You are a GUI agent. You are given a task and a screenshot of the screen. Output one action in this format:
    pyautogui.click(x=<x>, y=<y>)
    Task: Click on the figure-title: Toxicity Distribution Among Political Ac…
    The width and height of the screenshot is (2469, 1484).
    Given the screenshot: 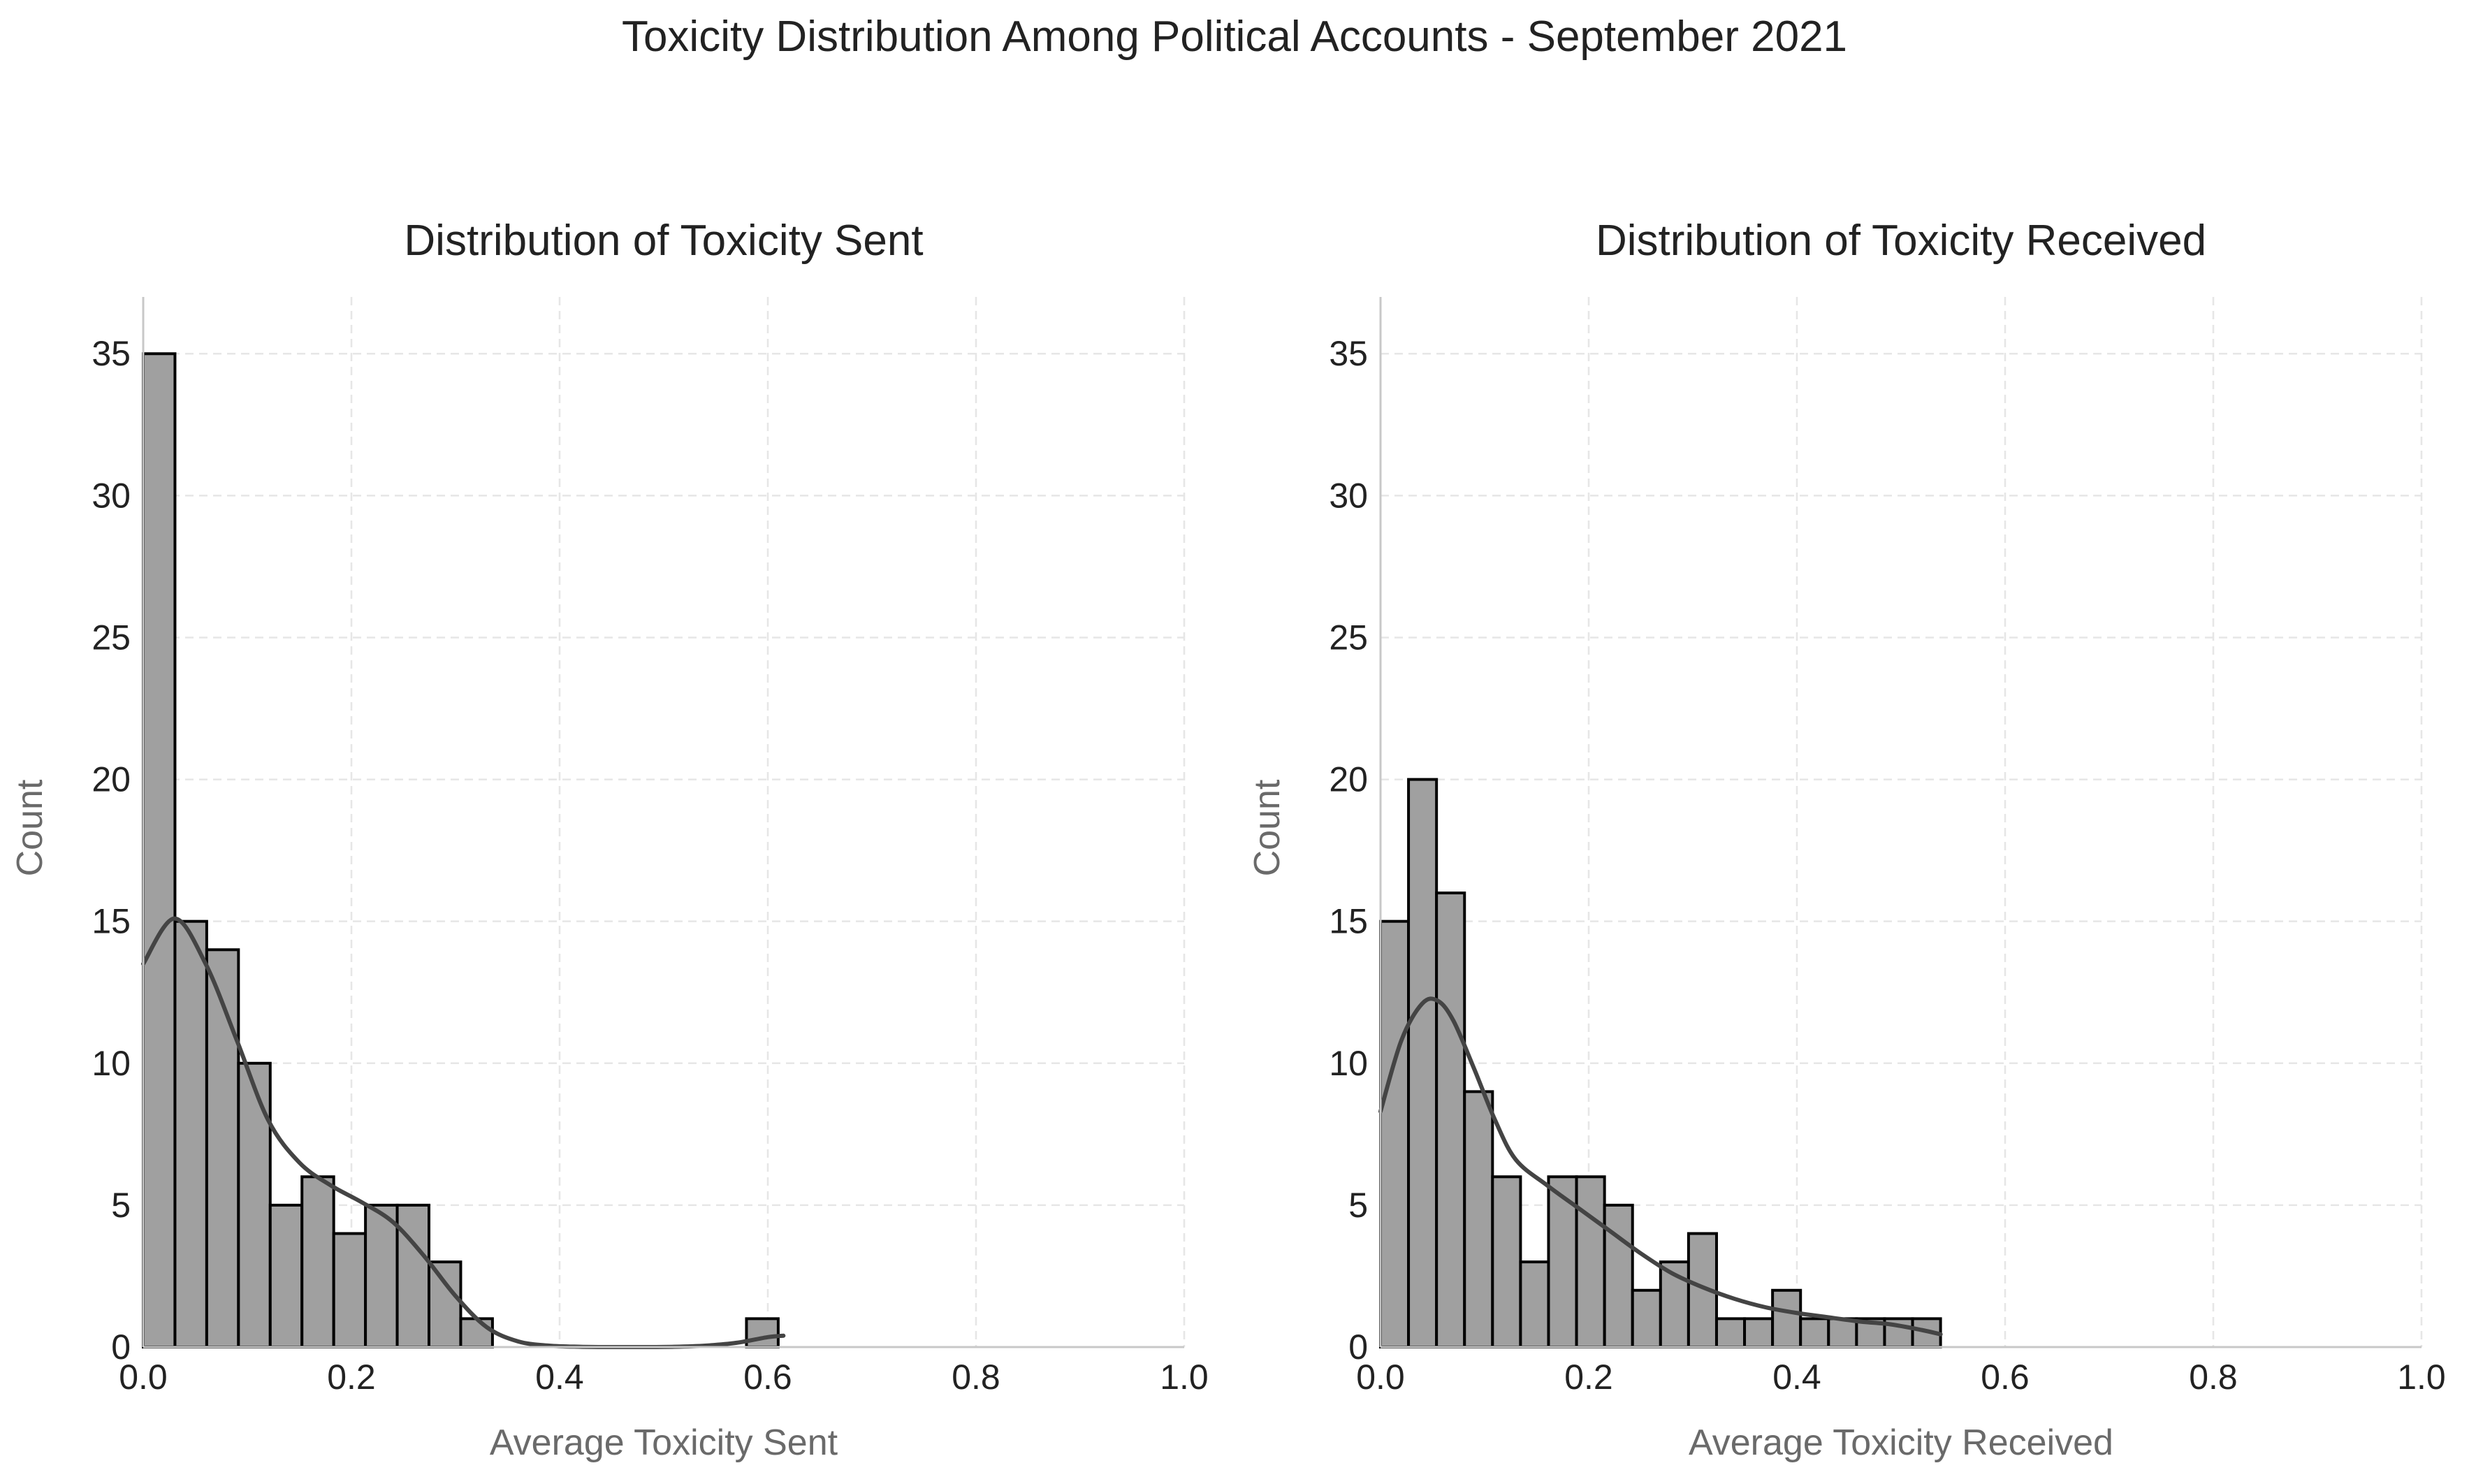 What is the action you would take?
    pyautogui.click(x=1234, y=37)
    